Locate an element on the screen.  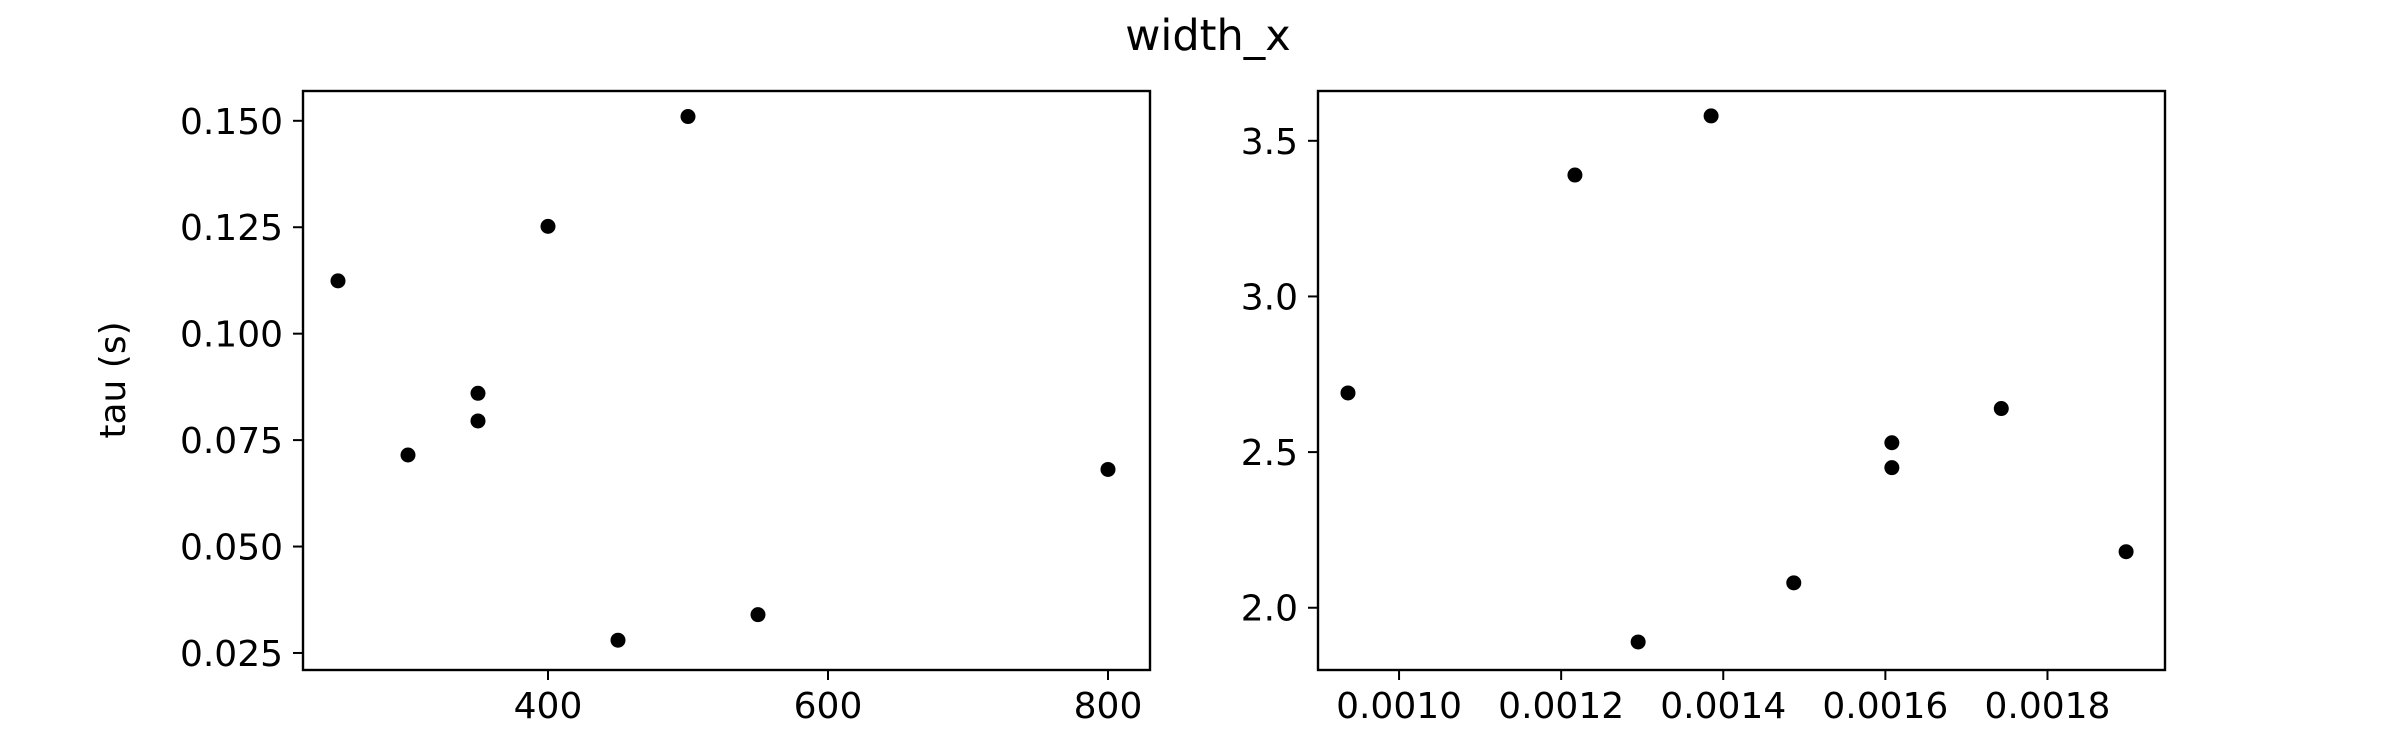
right-x-tick-label: 0.0014 is located at coordinates (1723, 706).